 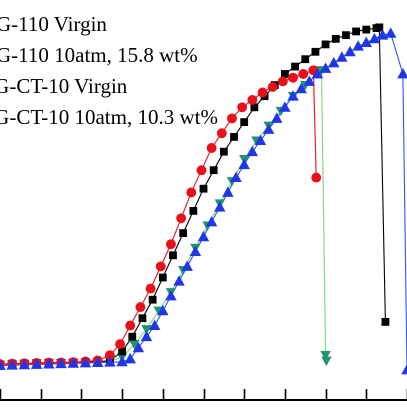 I want to click on legend-label-4: NG-CT-10 10atm, 10.3 wt%, so click(x=109, y=117).